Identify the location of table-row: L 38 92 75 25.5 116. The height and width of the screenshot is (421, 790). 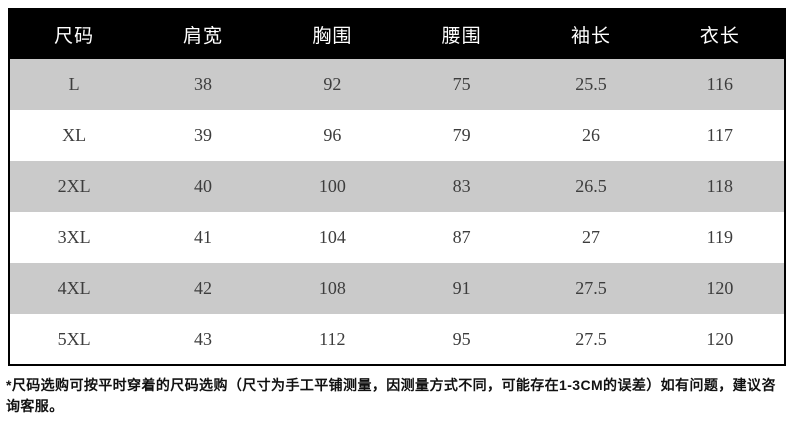
(397, 84).